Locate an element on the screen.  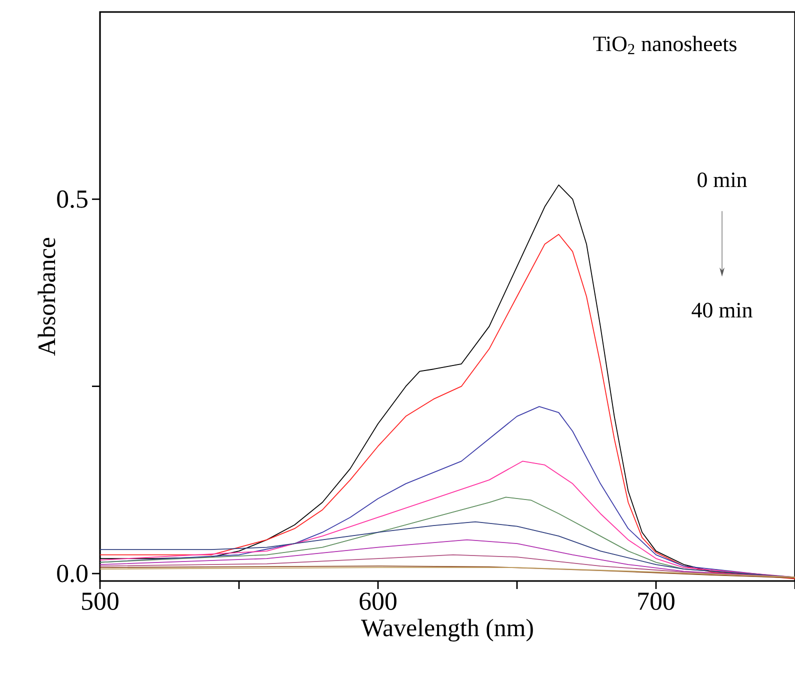
x-axis-title: Wavelength (nm) is located at coordinates (447, 630).